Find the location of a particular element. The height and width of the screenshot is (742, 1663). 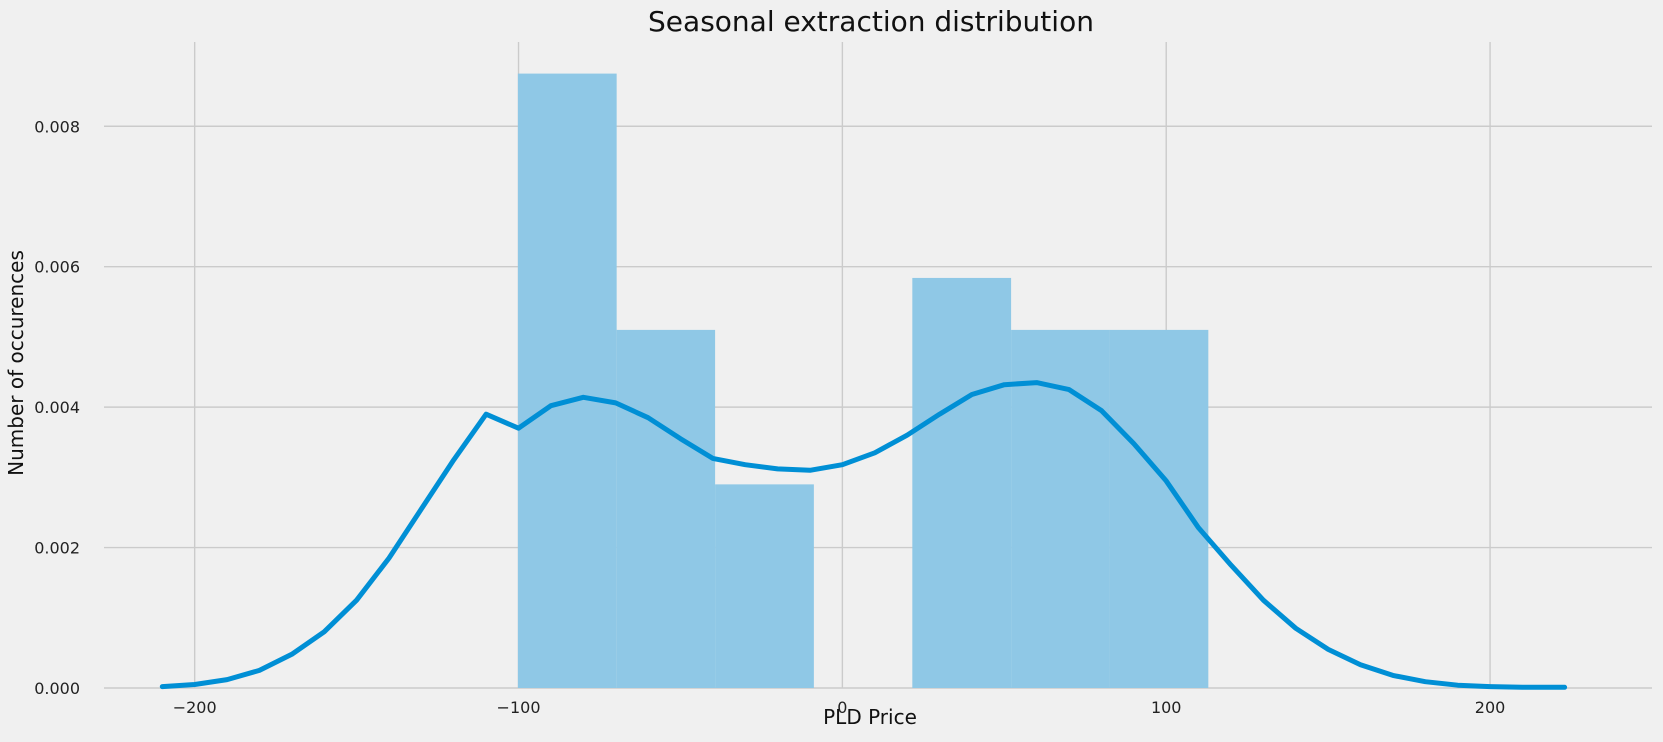

x-tick-label-3: 100 is located at coordinates (1166, 707).